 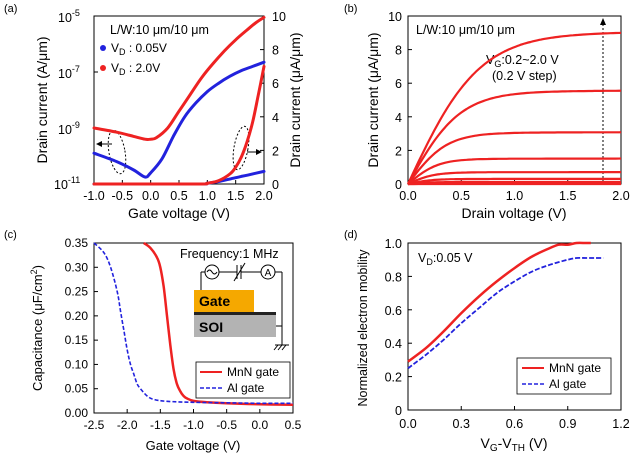 I want to click on panel-c-ytick-label-7: 0.35, so click(x=77, y=243).